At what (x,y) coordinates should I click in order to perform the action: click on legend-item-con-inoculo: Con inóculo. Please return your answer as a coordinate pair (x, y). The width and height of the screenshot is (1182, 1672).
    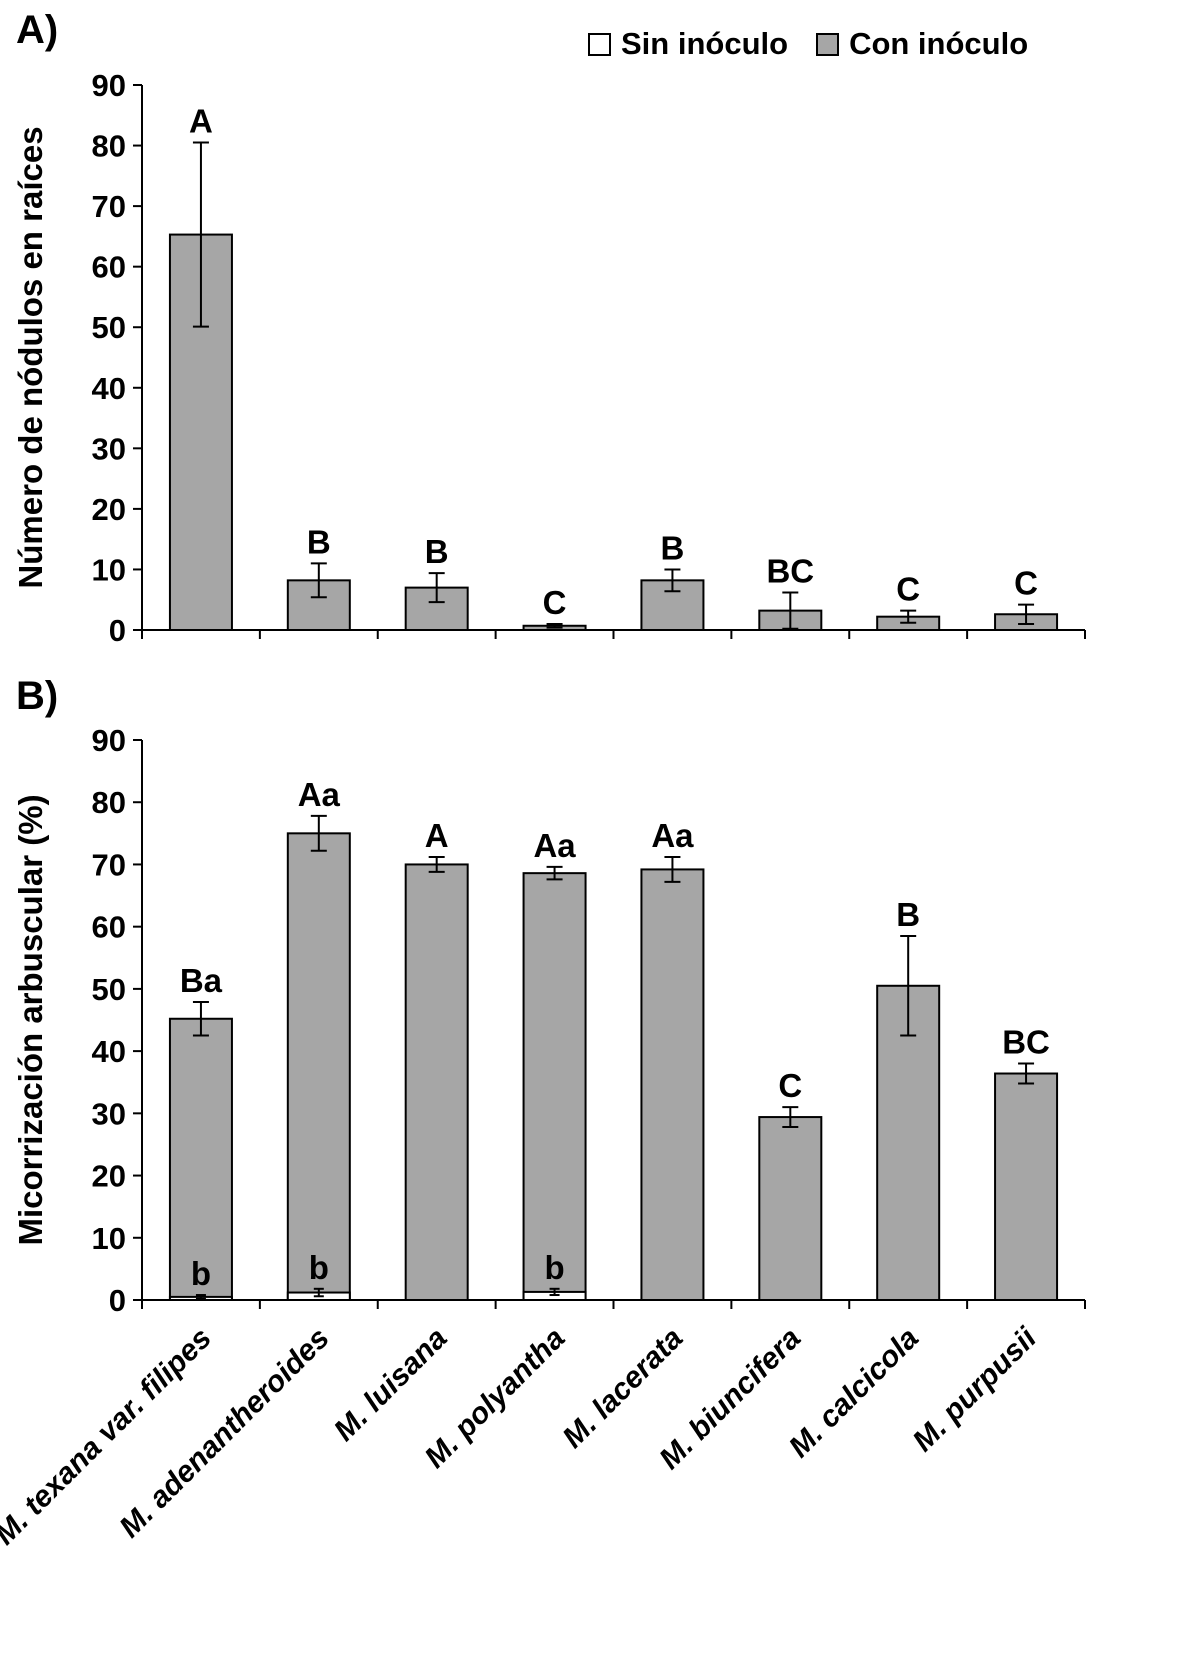
    Looking at the image, I should click on (922, 44).